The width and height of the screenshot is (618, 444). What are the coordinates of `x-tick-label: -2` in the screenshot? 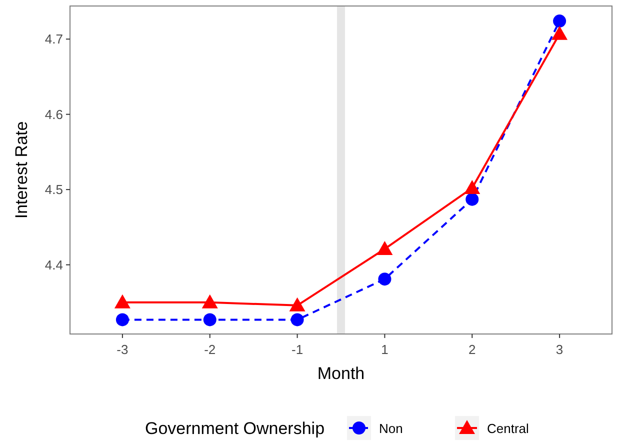 It's located at (210, 349).